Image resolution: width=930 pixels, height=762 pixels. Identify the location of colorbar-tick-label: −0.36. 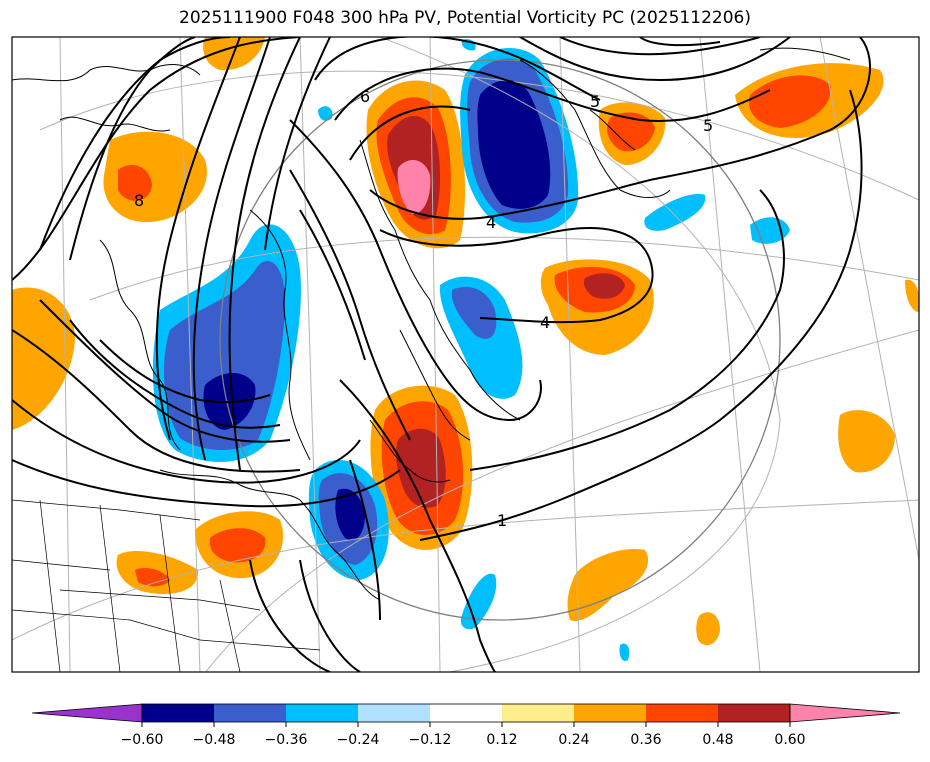
(286, 740).